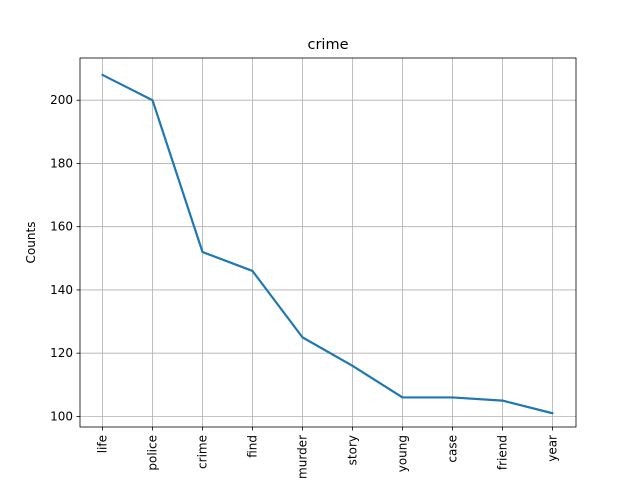  What do you see at coordinates (61, 290) in the screenshot?
I see `y-tick-label: 140` at bounding box center [61, 290].